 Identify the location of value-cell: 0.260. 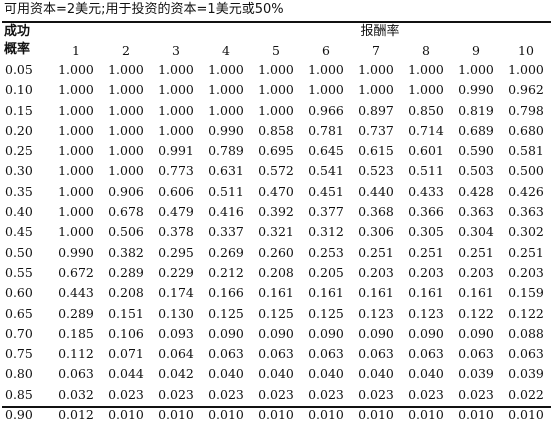
(276, 252).